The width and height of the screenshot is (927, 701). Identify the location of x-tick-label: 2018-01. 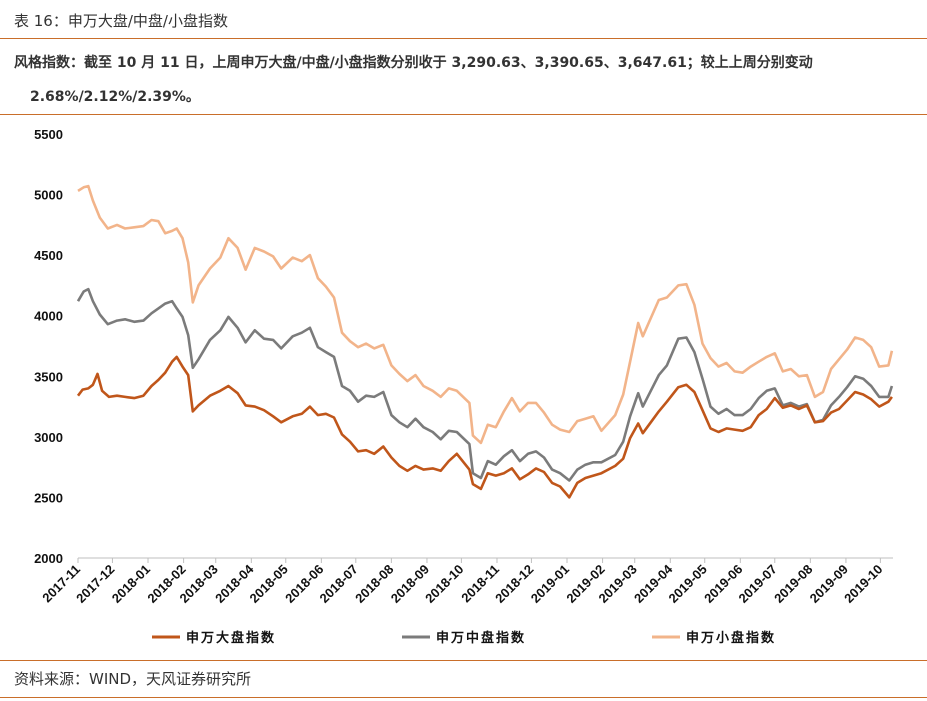
(131, 584).